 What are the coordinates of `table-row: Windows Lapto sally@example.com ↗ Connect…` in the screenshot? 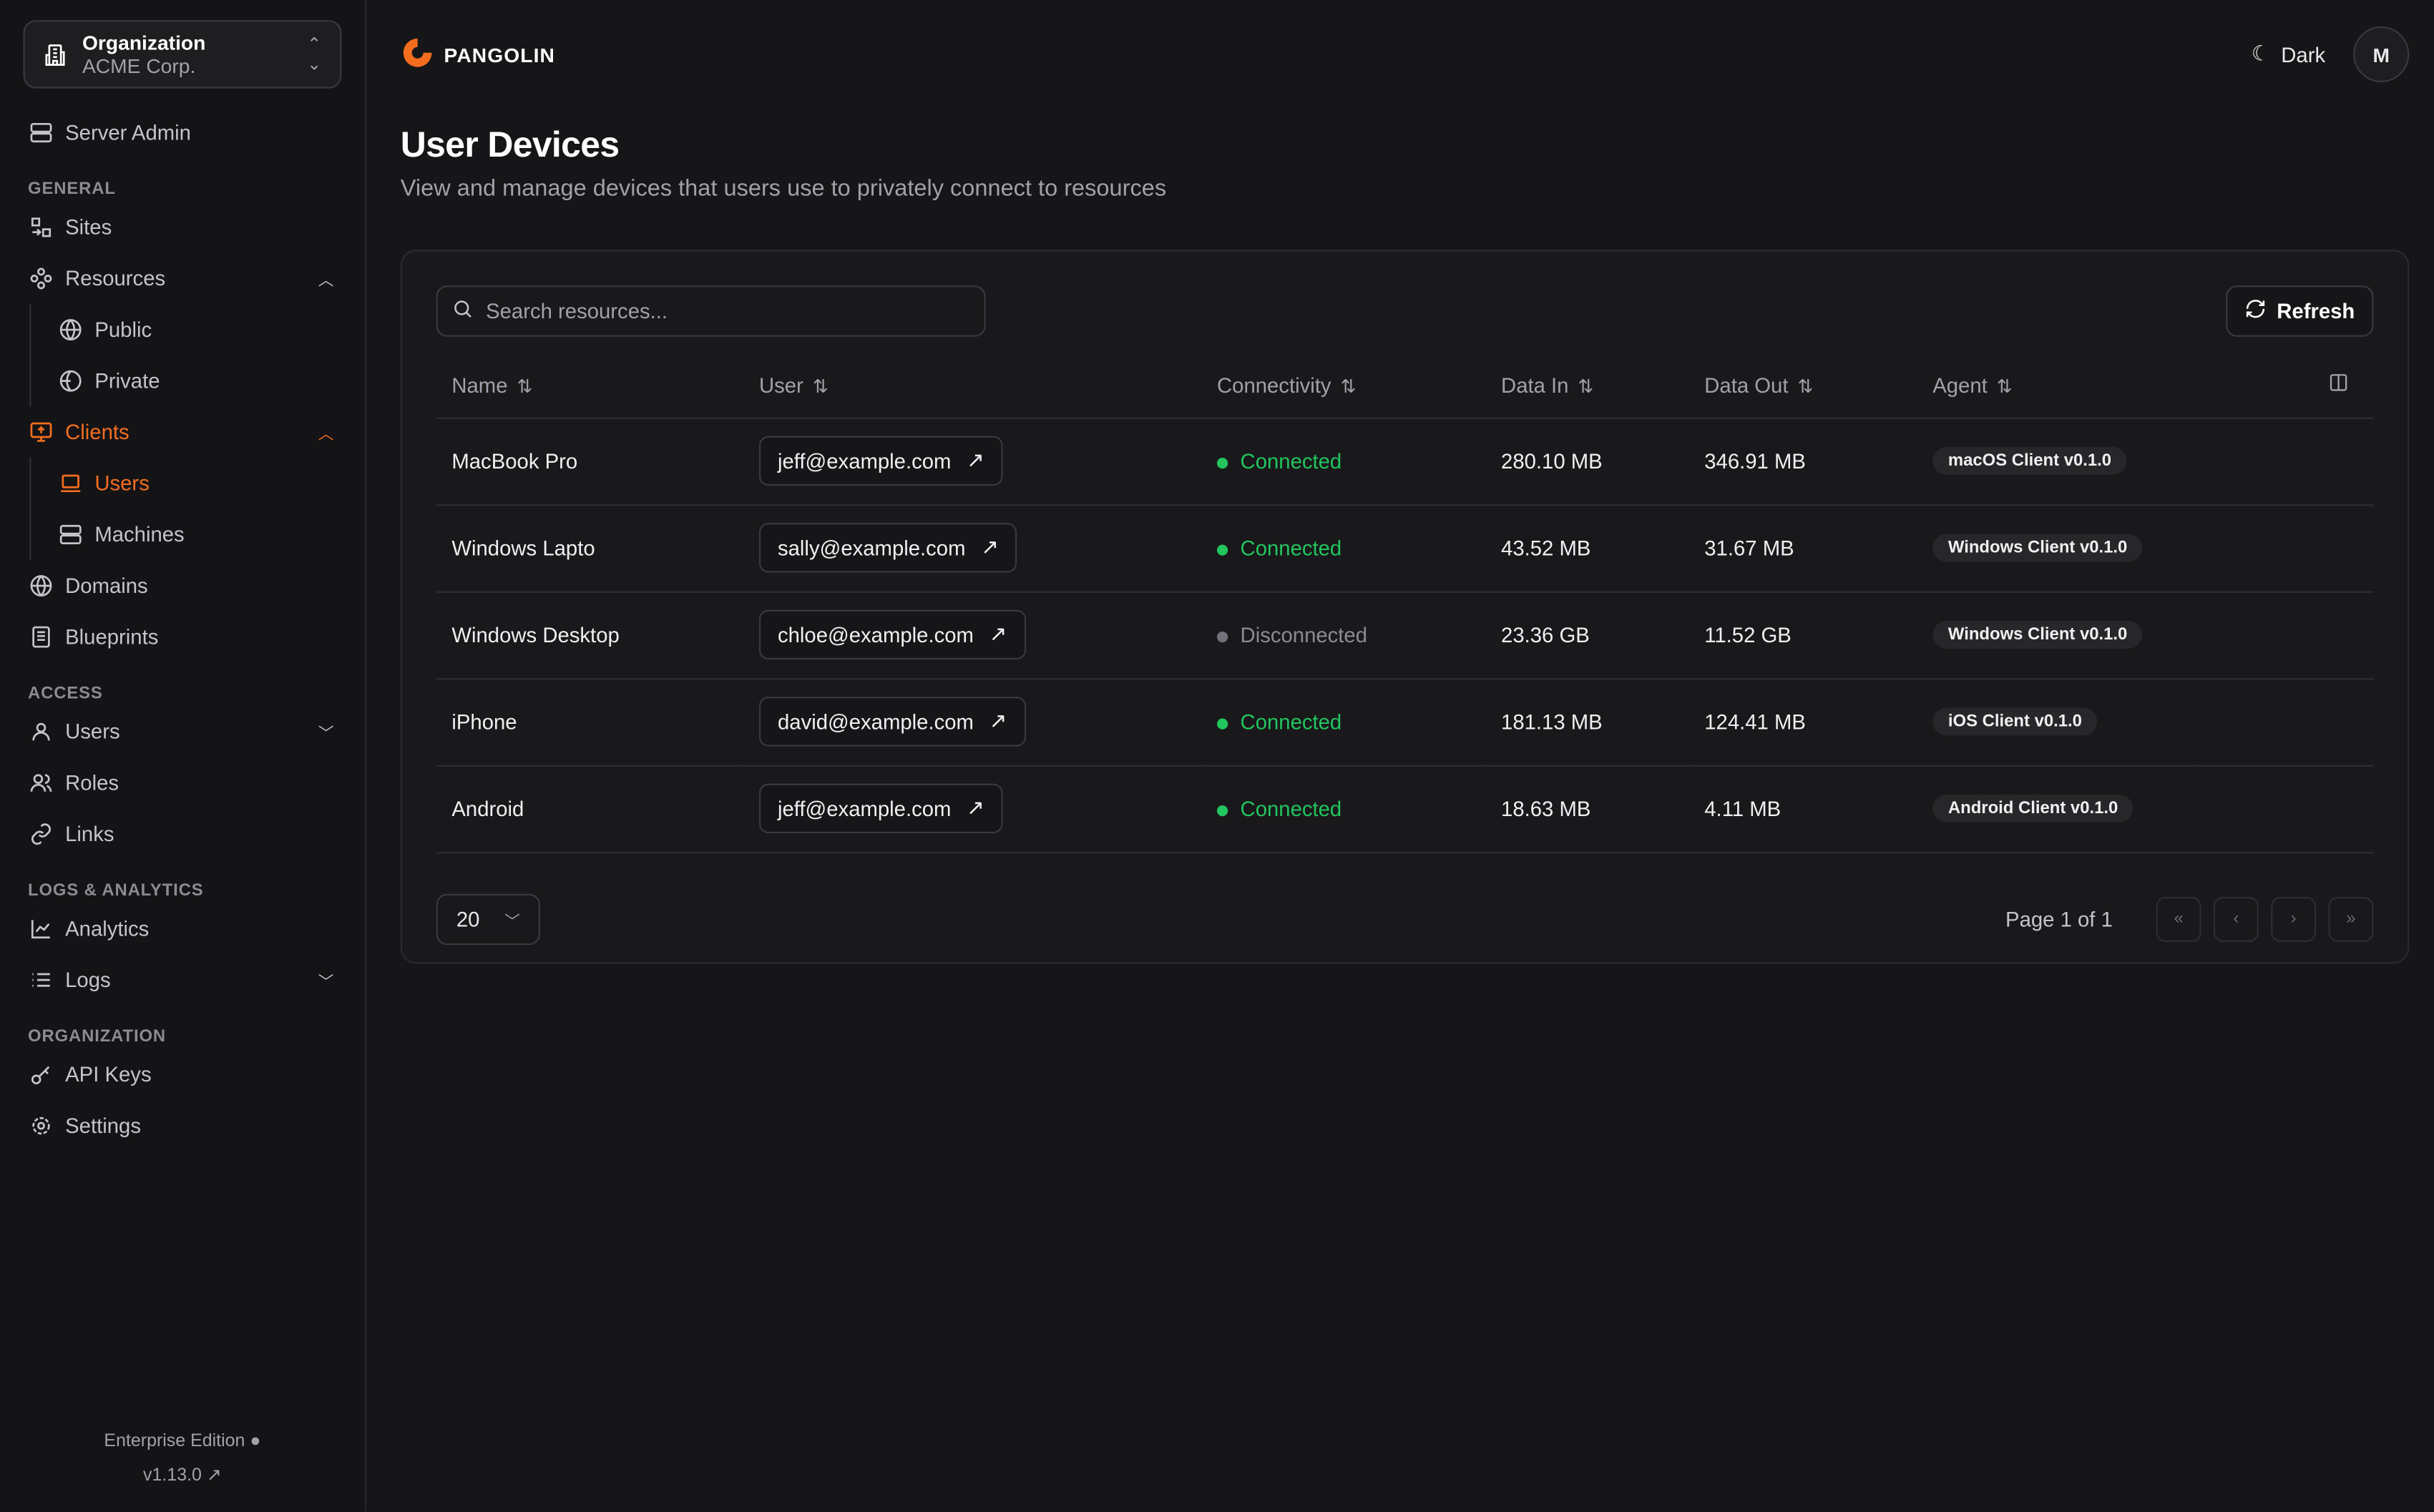 It's located at (1405, 548).